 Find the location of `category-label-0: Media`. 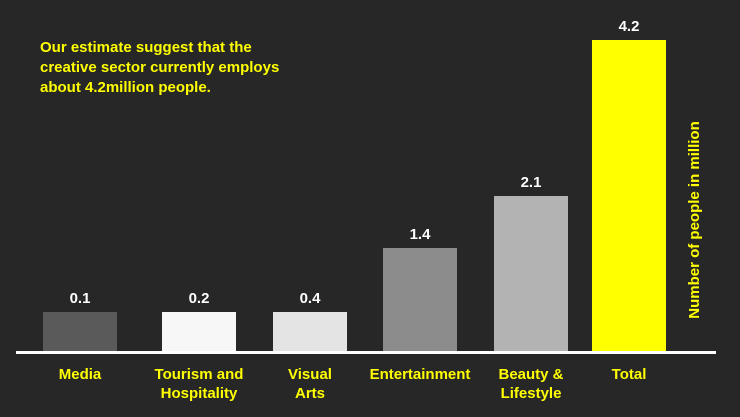

category-label-0: Media is located at coordinates (80, 374).